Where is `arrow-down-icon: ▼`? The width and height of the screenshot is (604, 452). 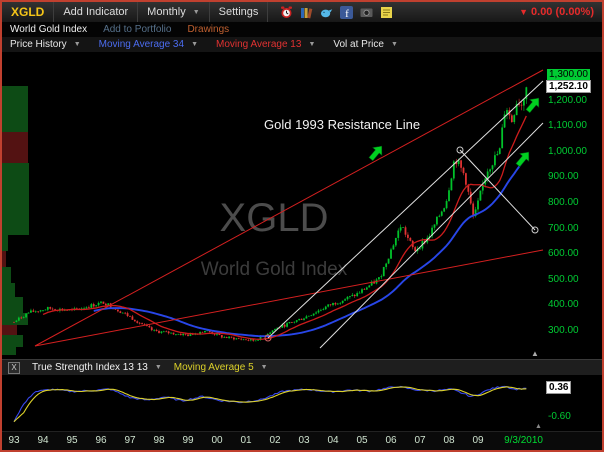 arrow-down-icon: ▼ is located at coordinates (524, 12).